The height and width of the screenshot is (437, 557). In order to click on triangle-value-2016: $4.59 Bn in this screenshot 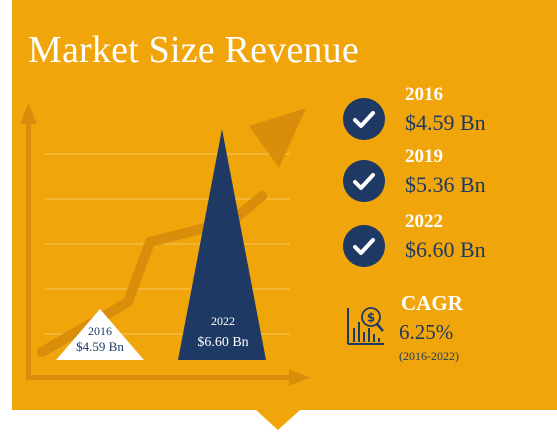, I will do `click(100, 346)`.